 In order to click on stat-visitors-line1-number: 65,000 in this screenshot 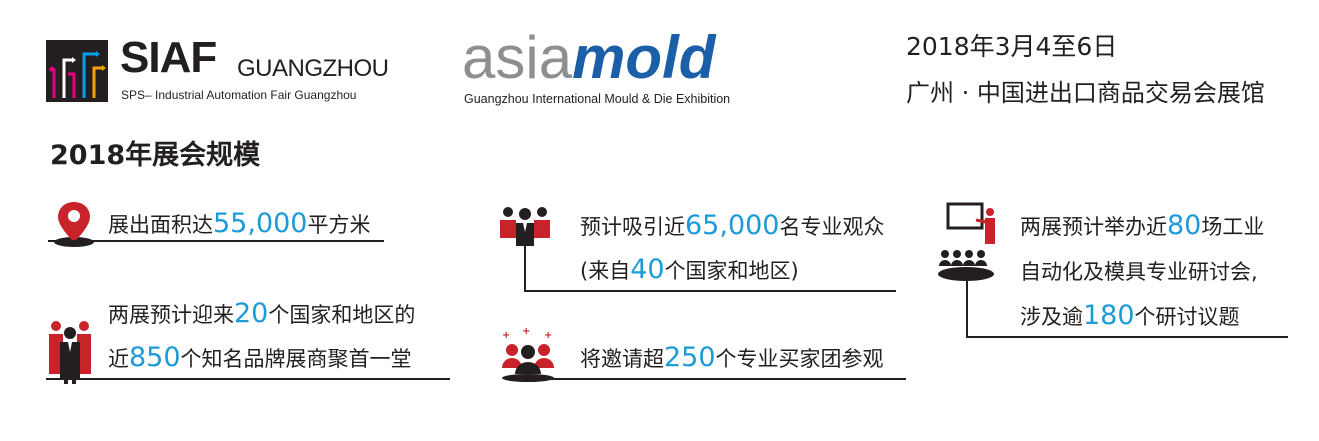, I will do `click(732, 225)`.